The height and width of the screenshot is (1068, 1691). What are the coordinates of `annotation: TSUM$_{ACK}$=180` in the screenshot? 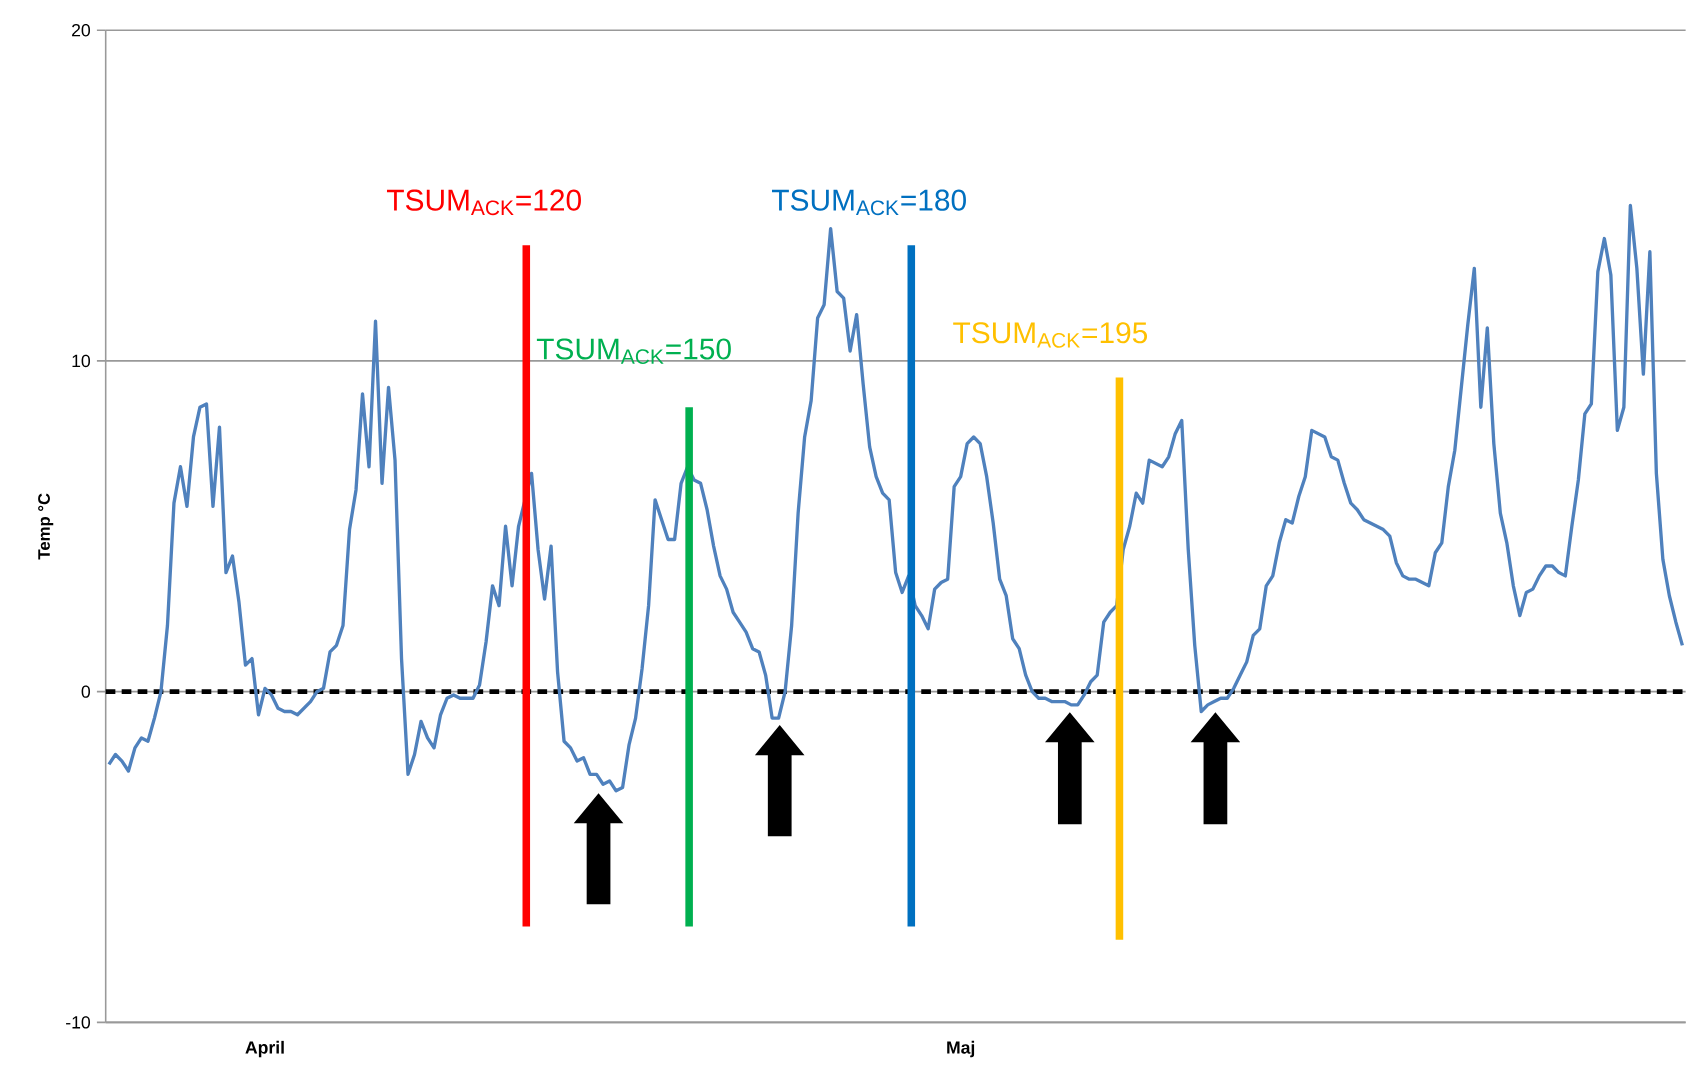 It's located at (868, 202).